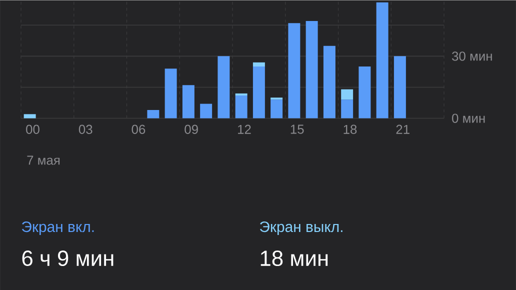 This screenshot has width=516, height=290. I want to click on x-tick-label: 18, so click(350, 129).